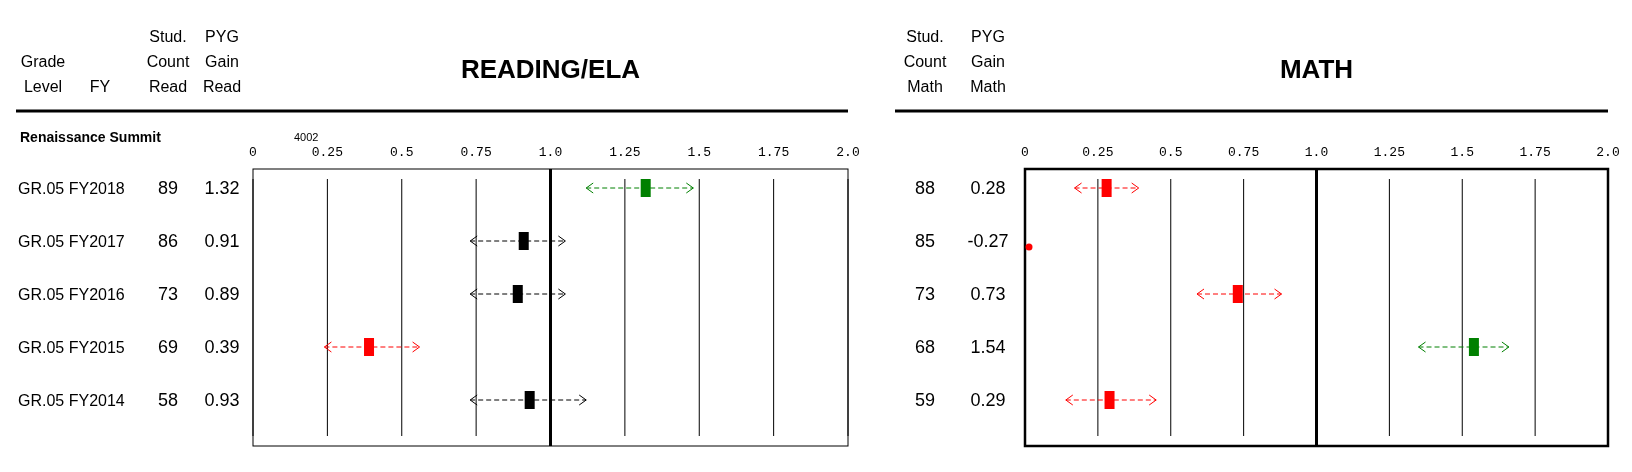 The image size is (1632, 472). Describe the element at coordinates (988, 241) in the screenshot. I see `text: -0.27` at that location.